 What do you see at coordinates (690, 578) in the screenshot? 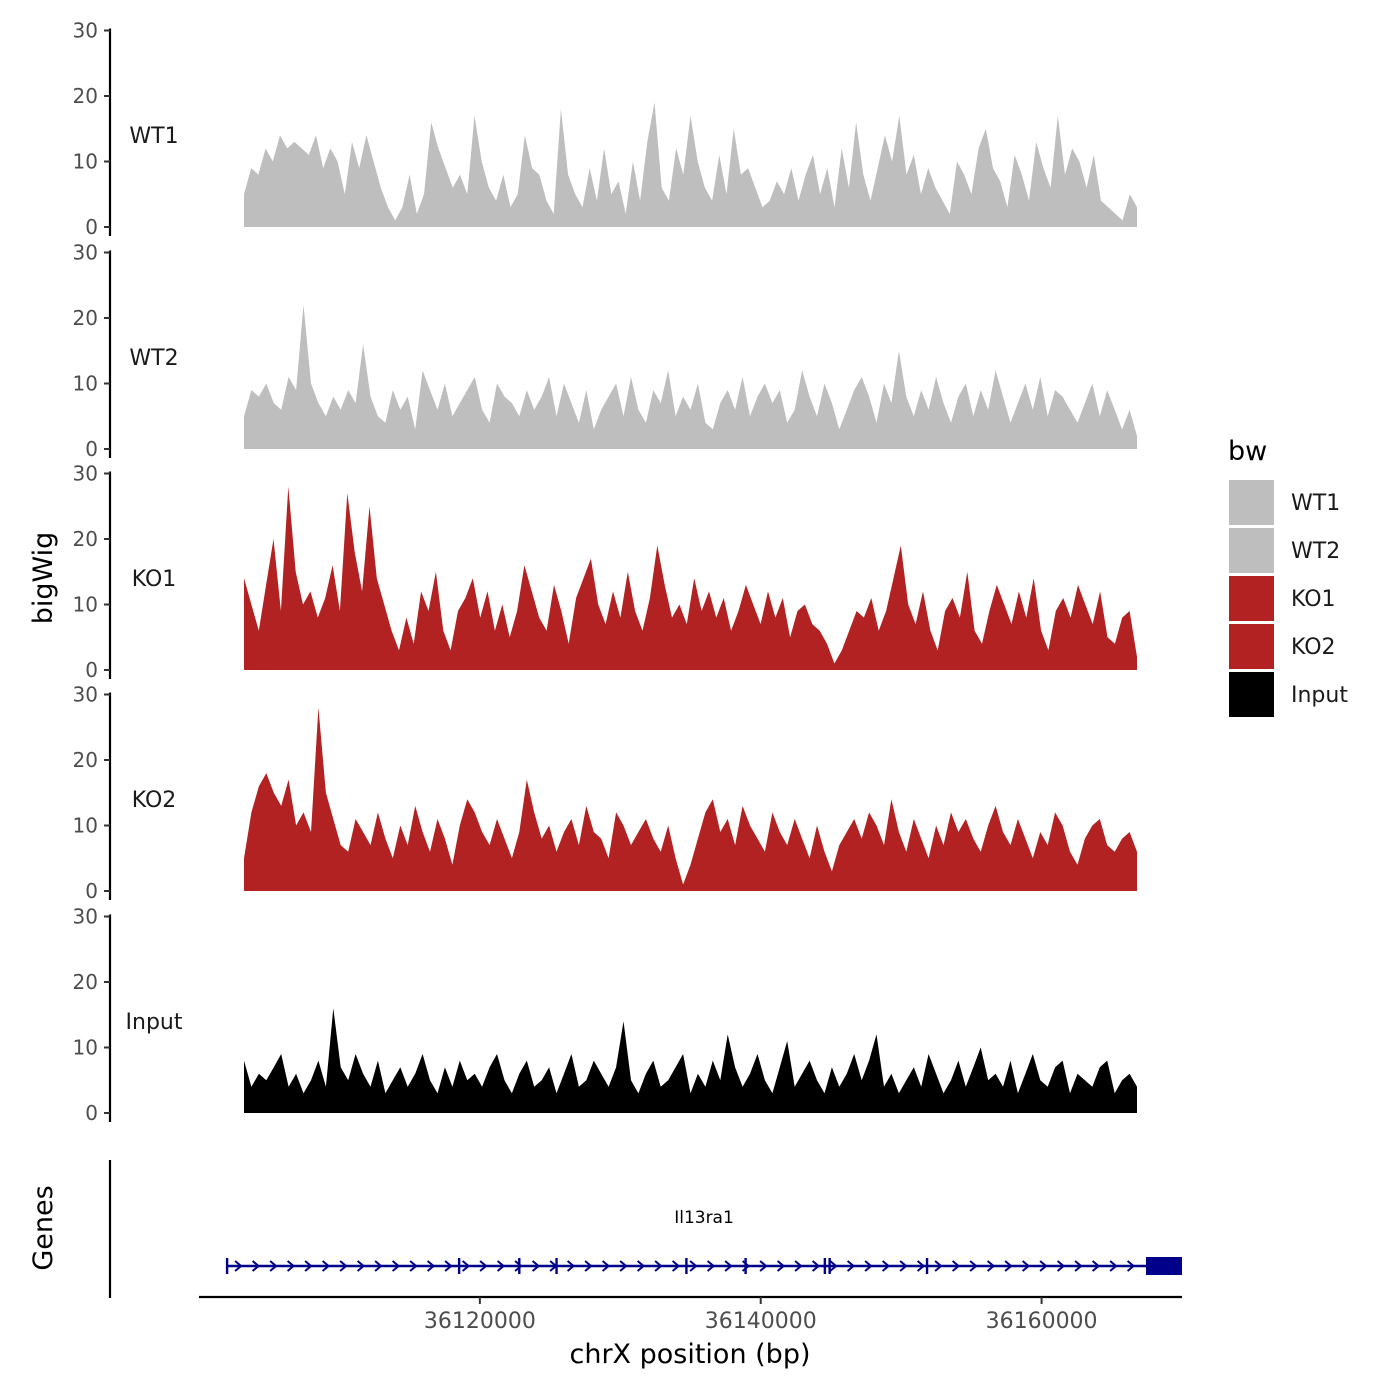
I see `coverage-area-ko1` at bounding box center [690, 578].